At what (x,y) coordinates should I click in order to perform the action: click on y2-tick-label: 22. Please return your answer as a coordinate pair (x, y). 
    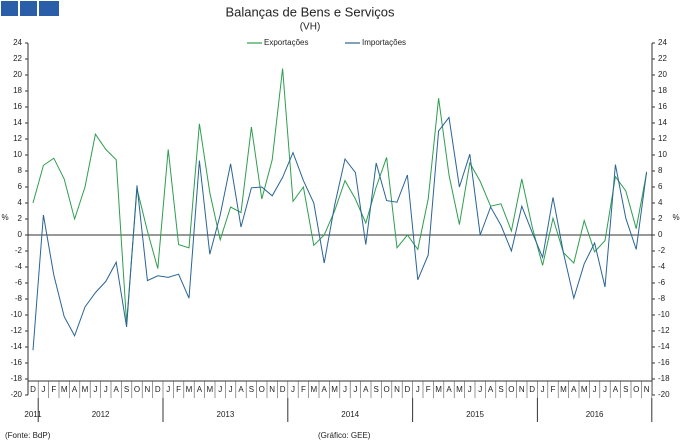
    Looking at the image, I should click on (662, 58).